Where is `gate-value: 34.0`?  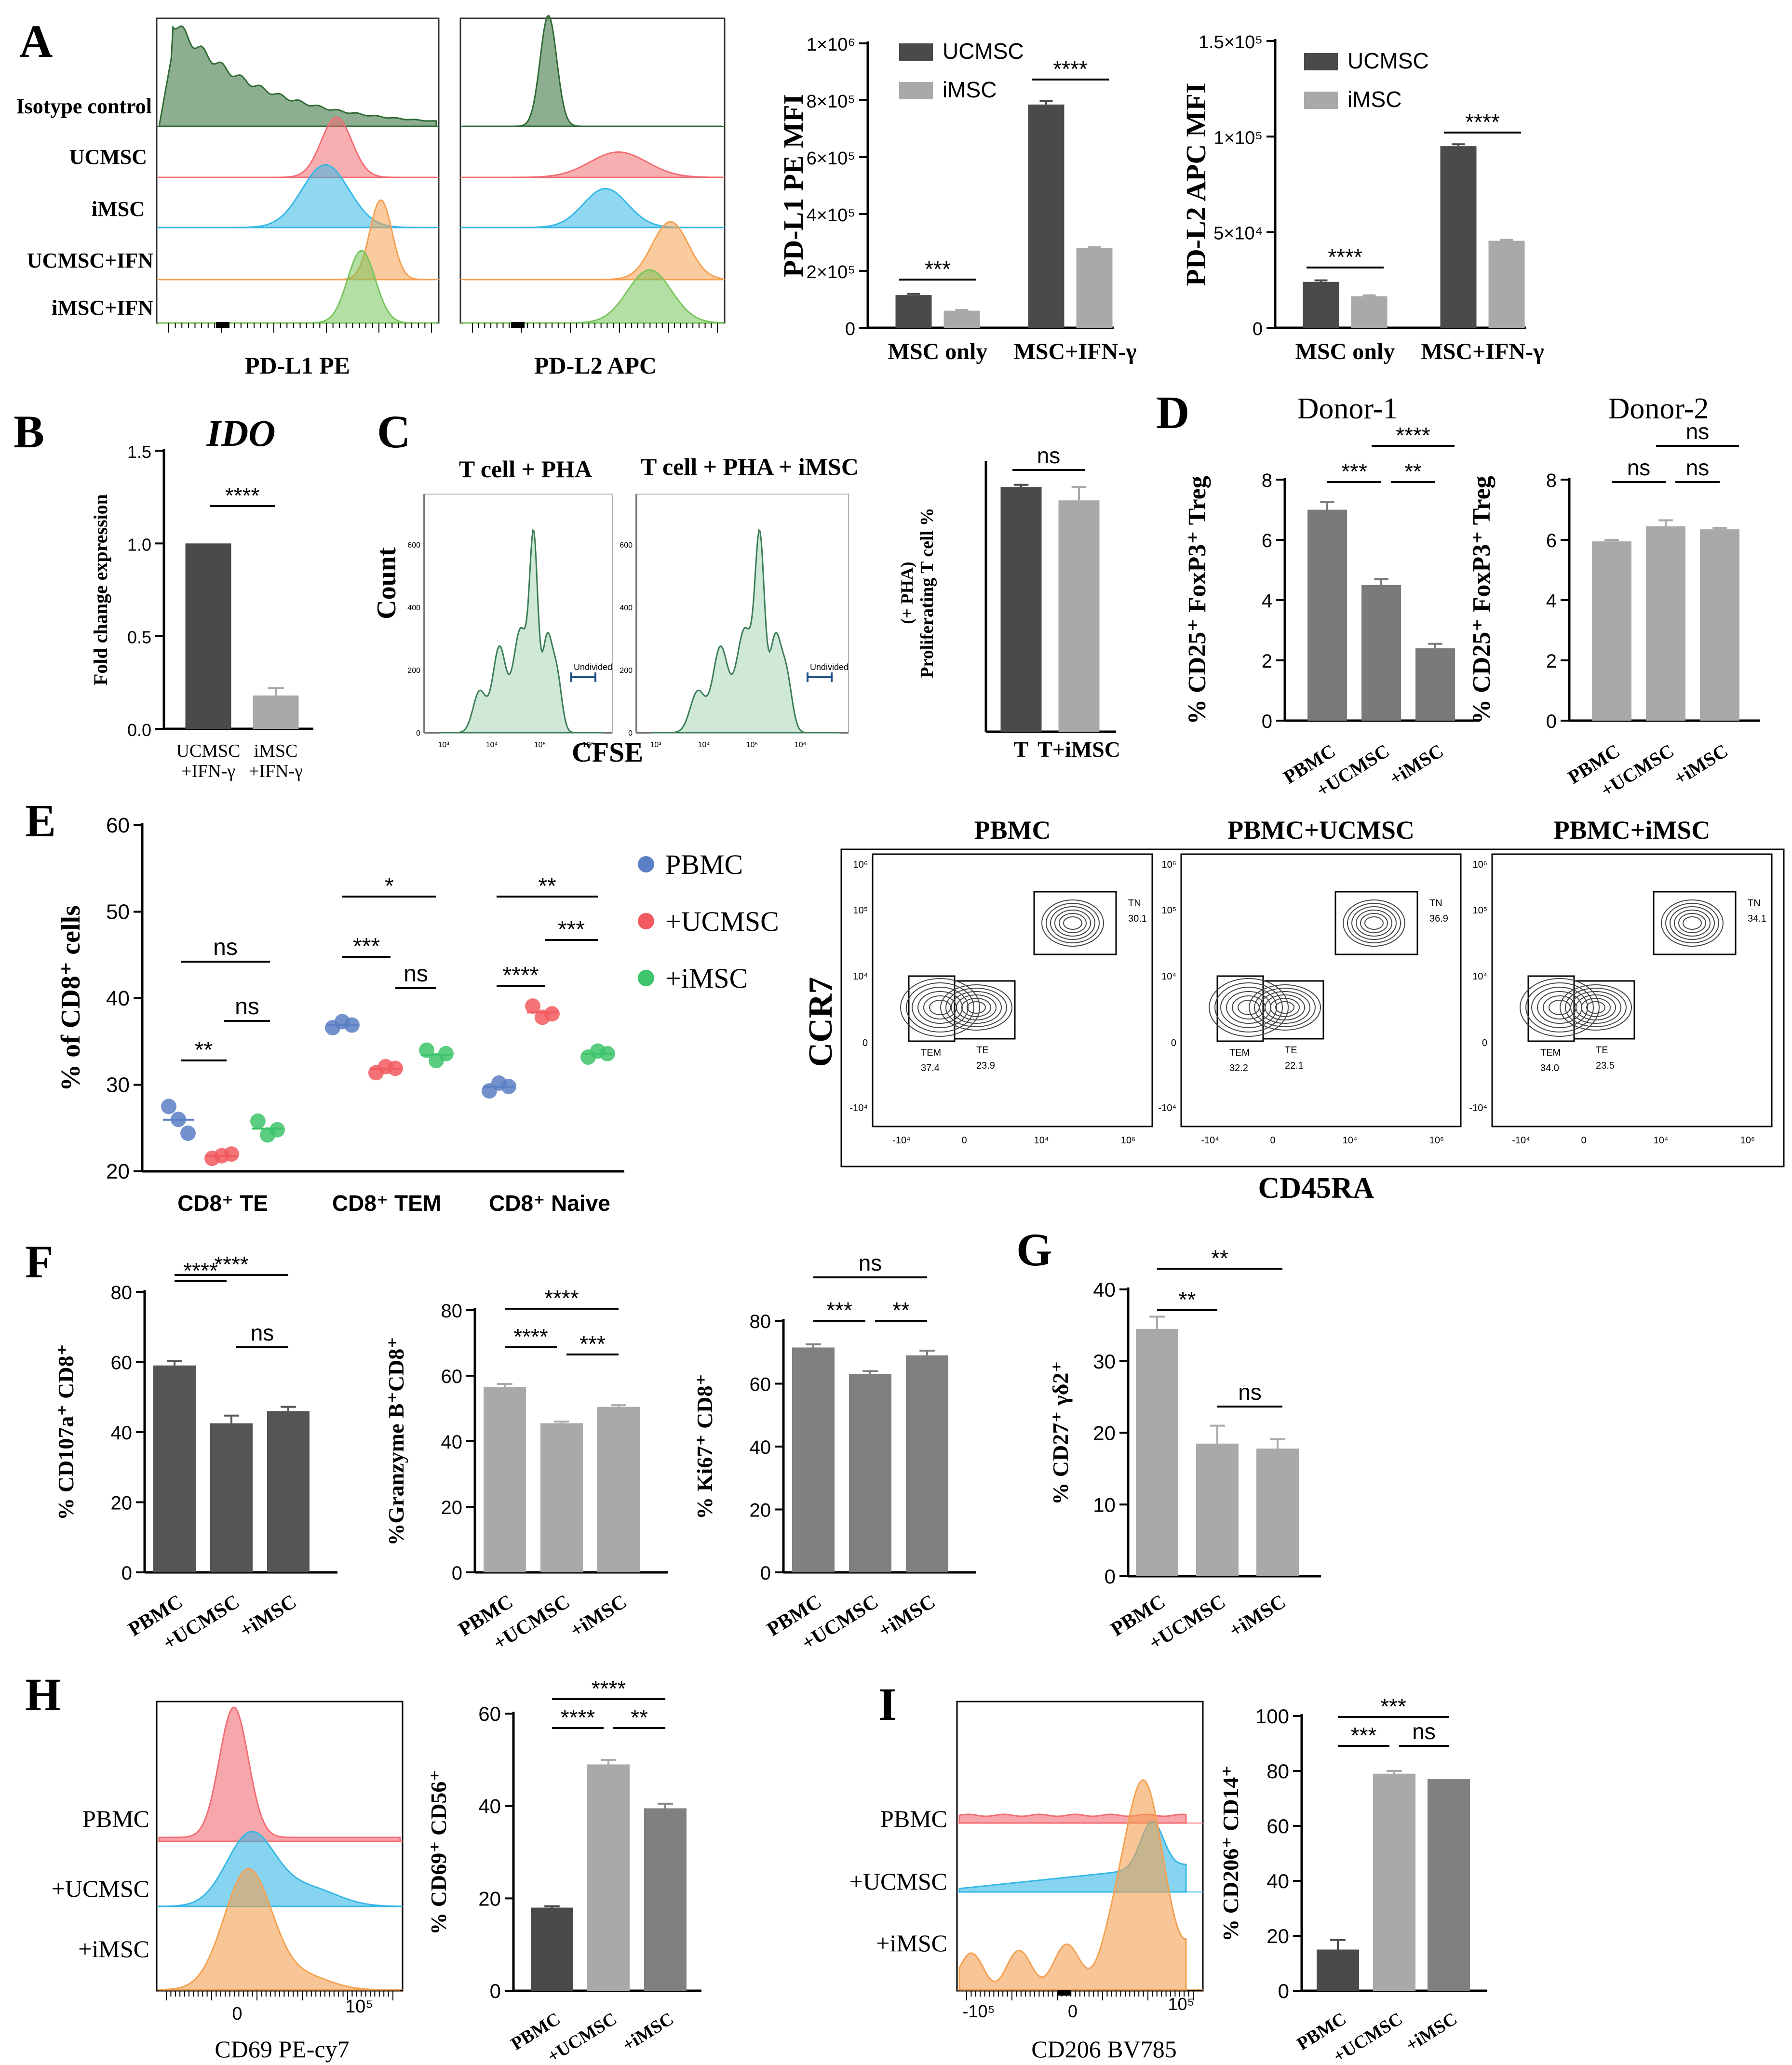 gate-value: 34.0 is located at coordinates (1549, 1068).